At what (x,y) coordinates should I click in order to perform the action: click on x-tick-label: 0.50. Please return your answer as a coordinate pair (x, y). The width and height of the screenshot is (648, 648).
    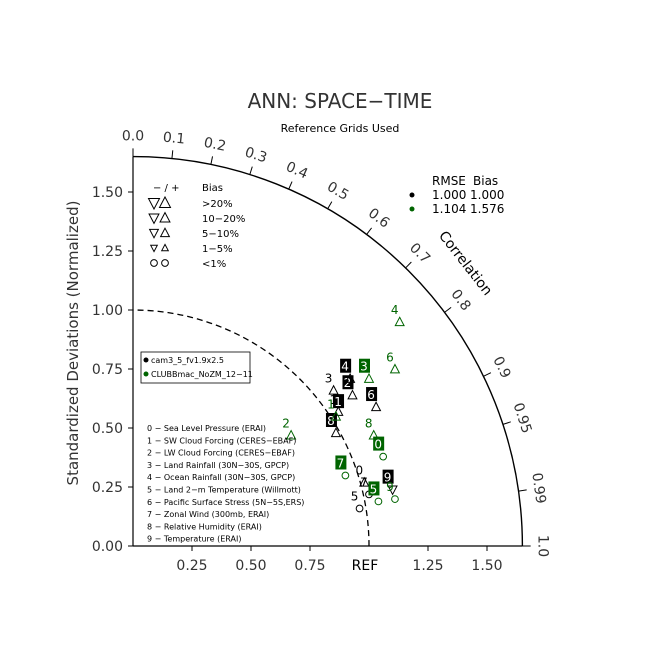
    Looking at the image, I should click on (250, 566).